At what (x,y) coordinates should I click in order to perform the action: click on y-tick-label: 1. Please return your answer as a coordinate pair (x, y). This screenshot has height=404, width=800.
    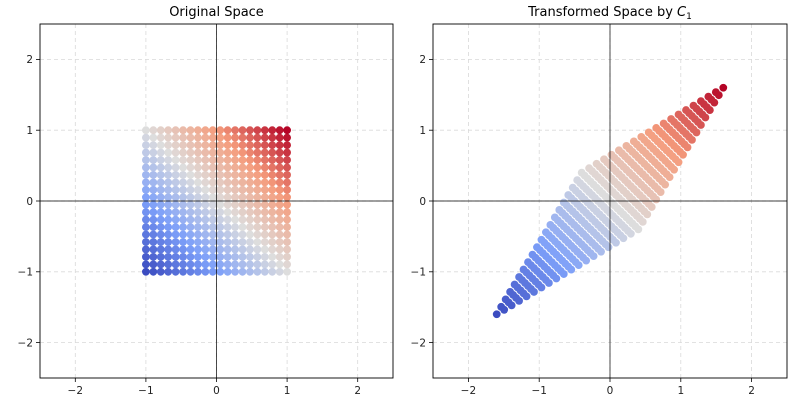
    Looking at the image, I should click on (422, 131).